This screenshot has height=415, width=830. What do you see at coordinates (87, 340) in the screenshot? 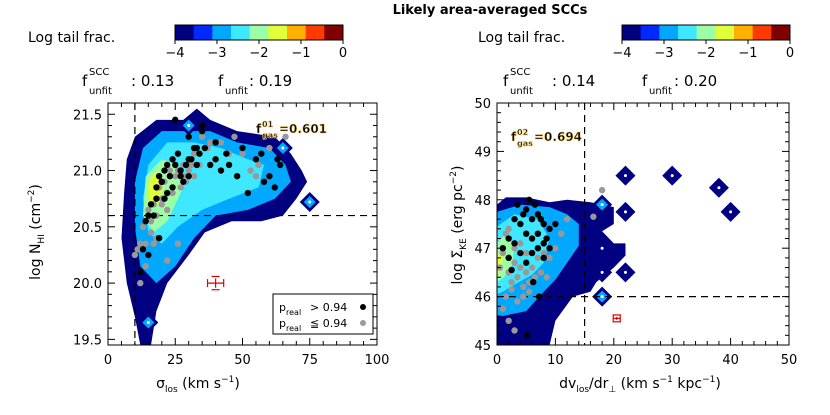
I see `y-tick-label: 19.5` at bounding box center [87, 340].